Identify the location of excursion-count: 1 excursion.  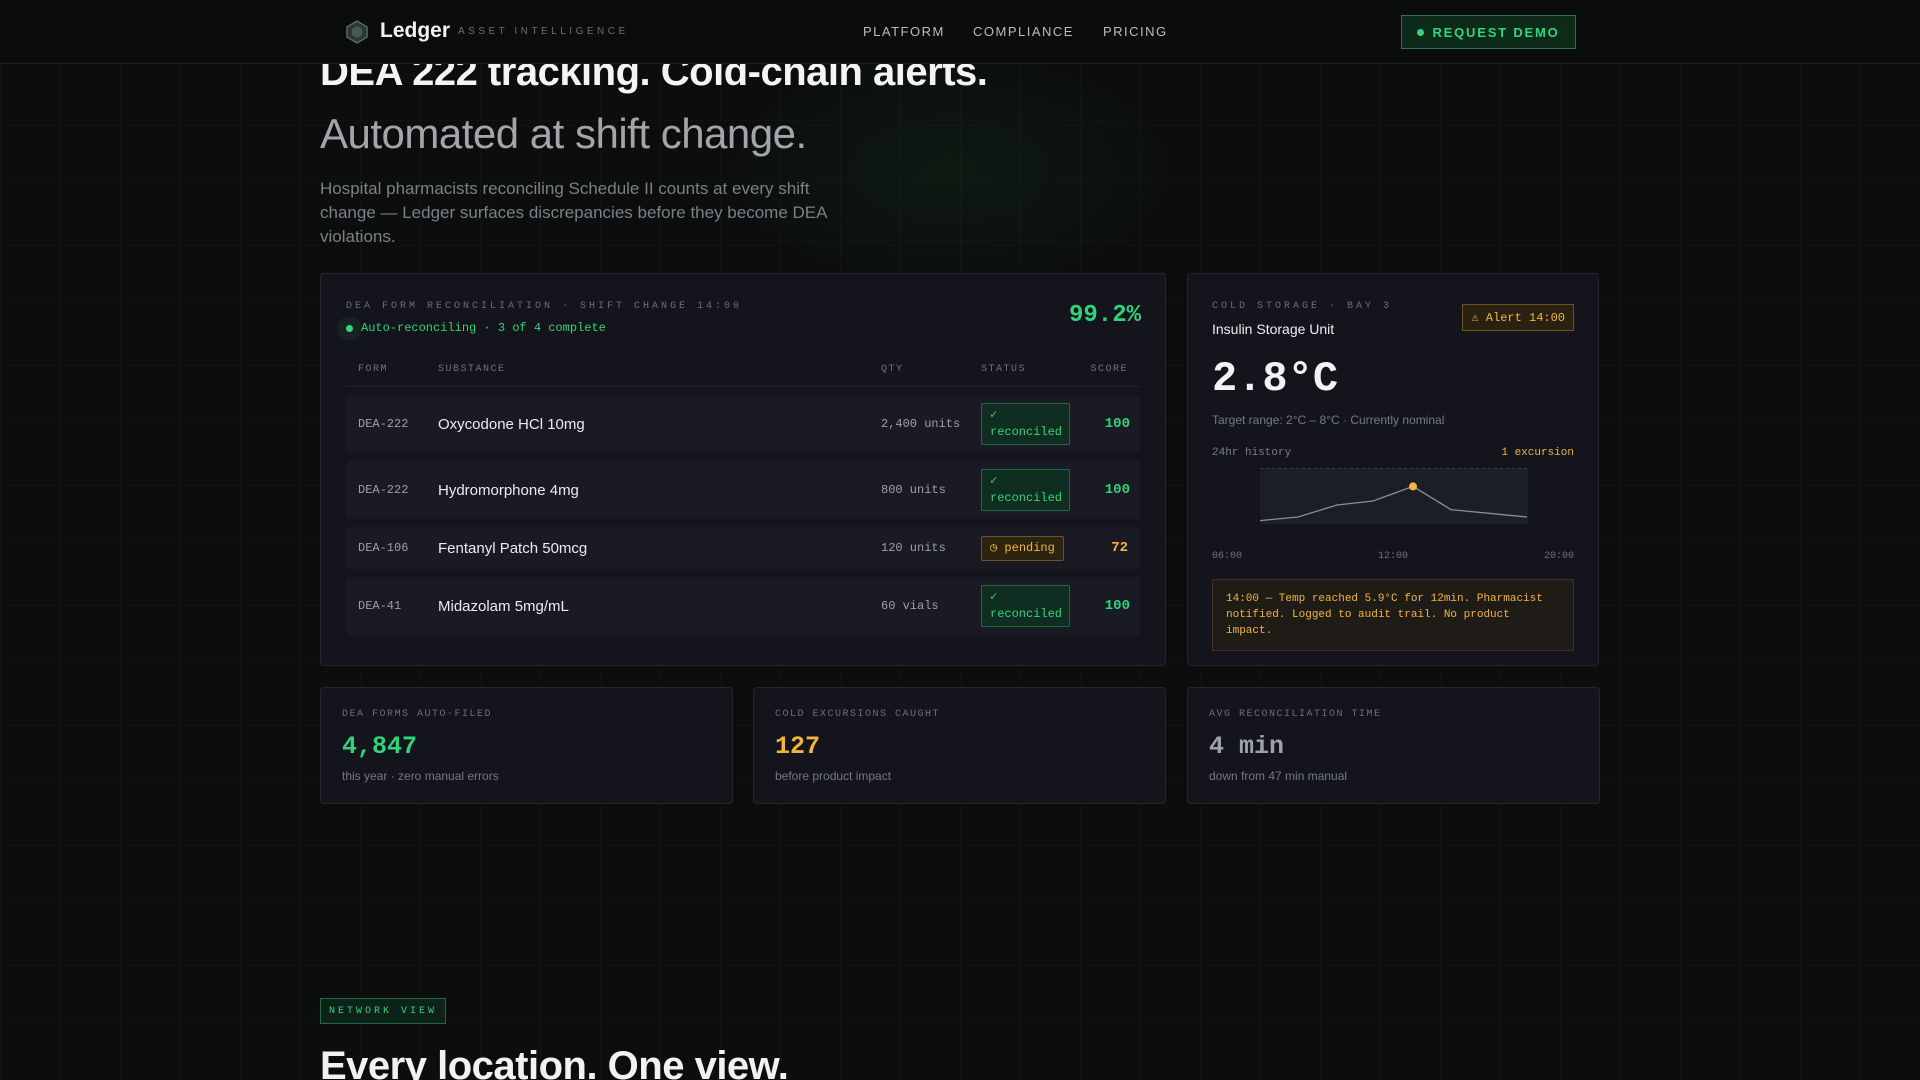
(1537, 453).